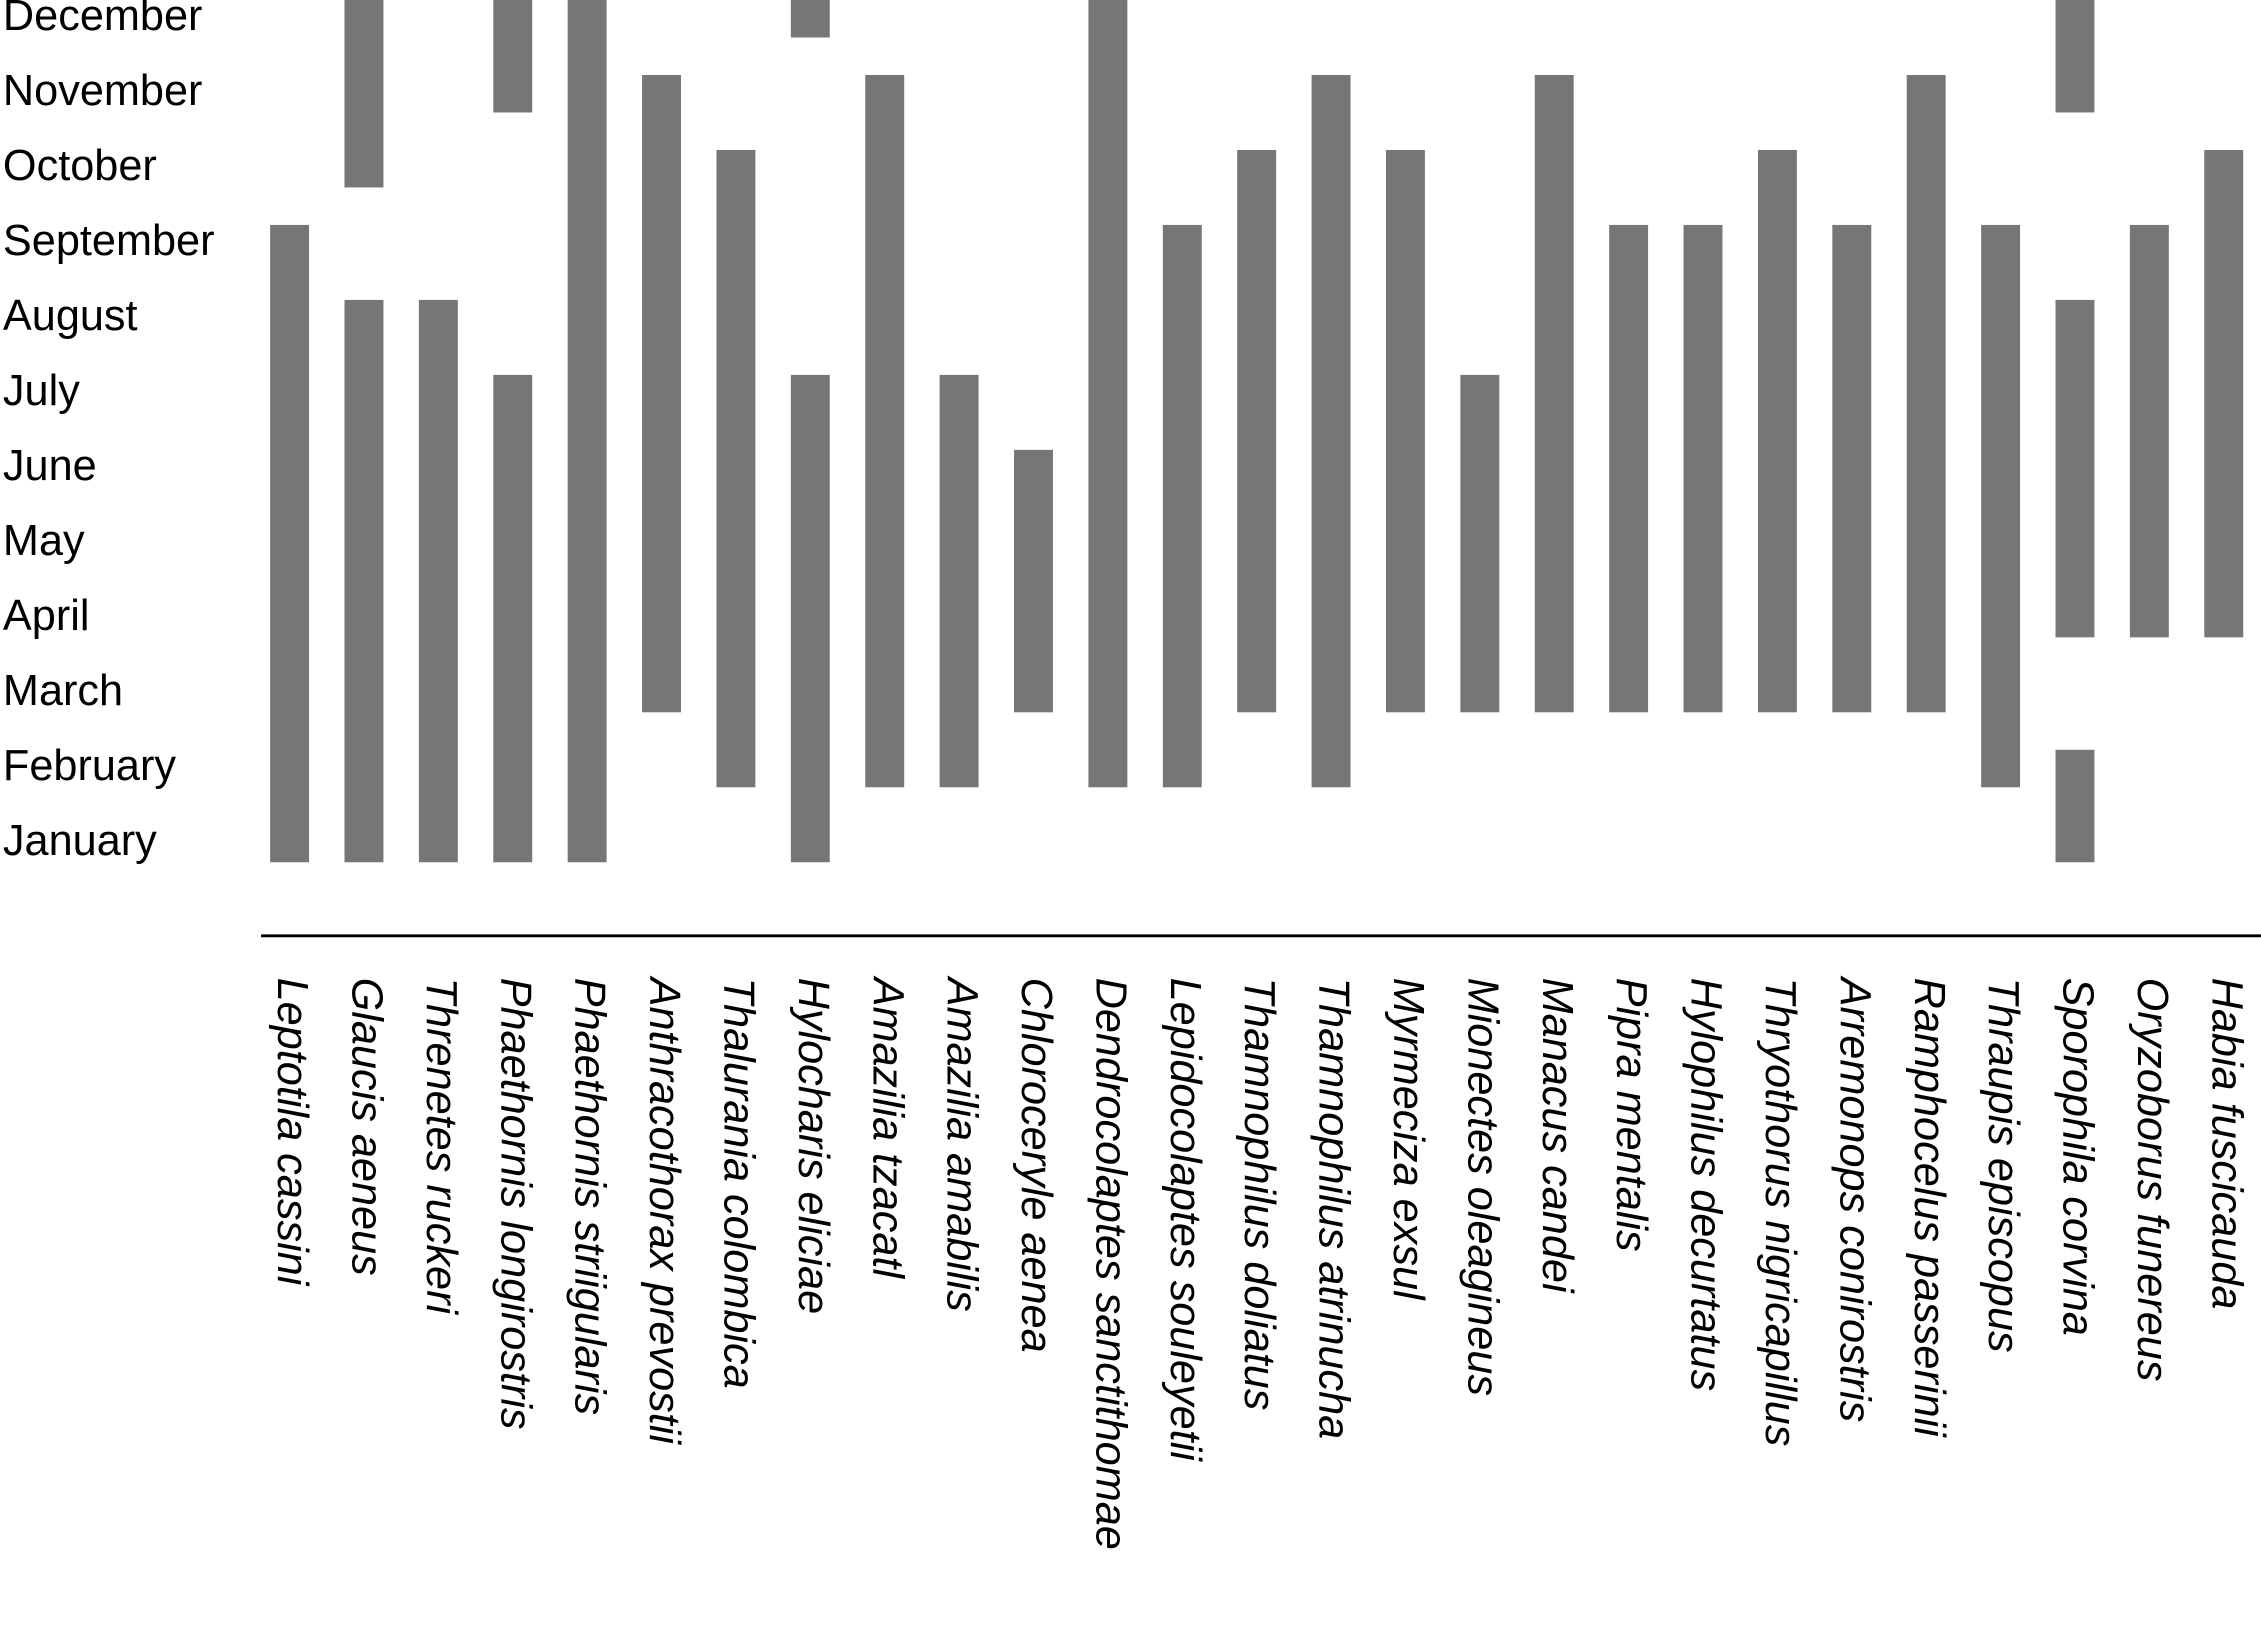  I want to click on x-tick-label: Glaucis aeneus, so click(367, 1127).